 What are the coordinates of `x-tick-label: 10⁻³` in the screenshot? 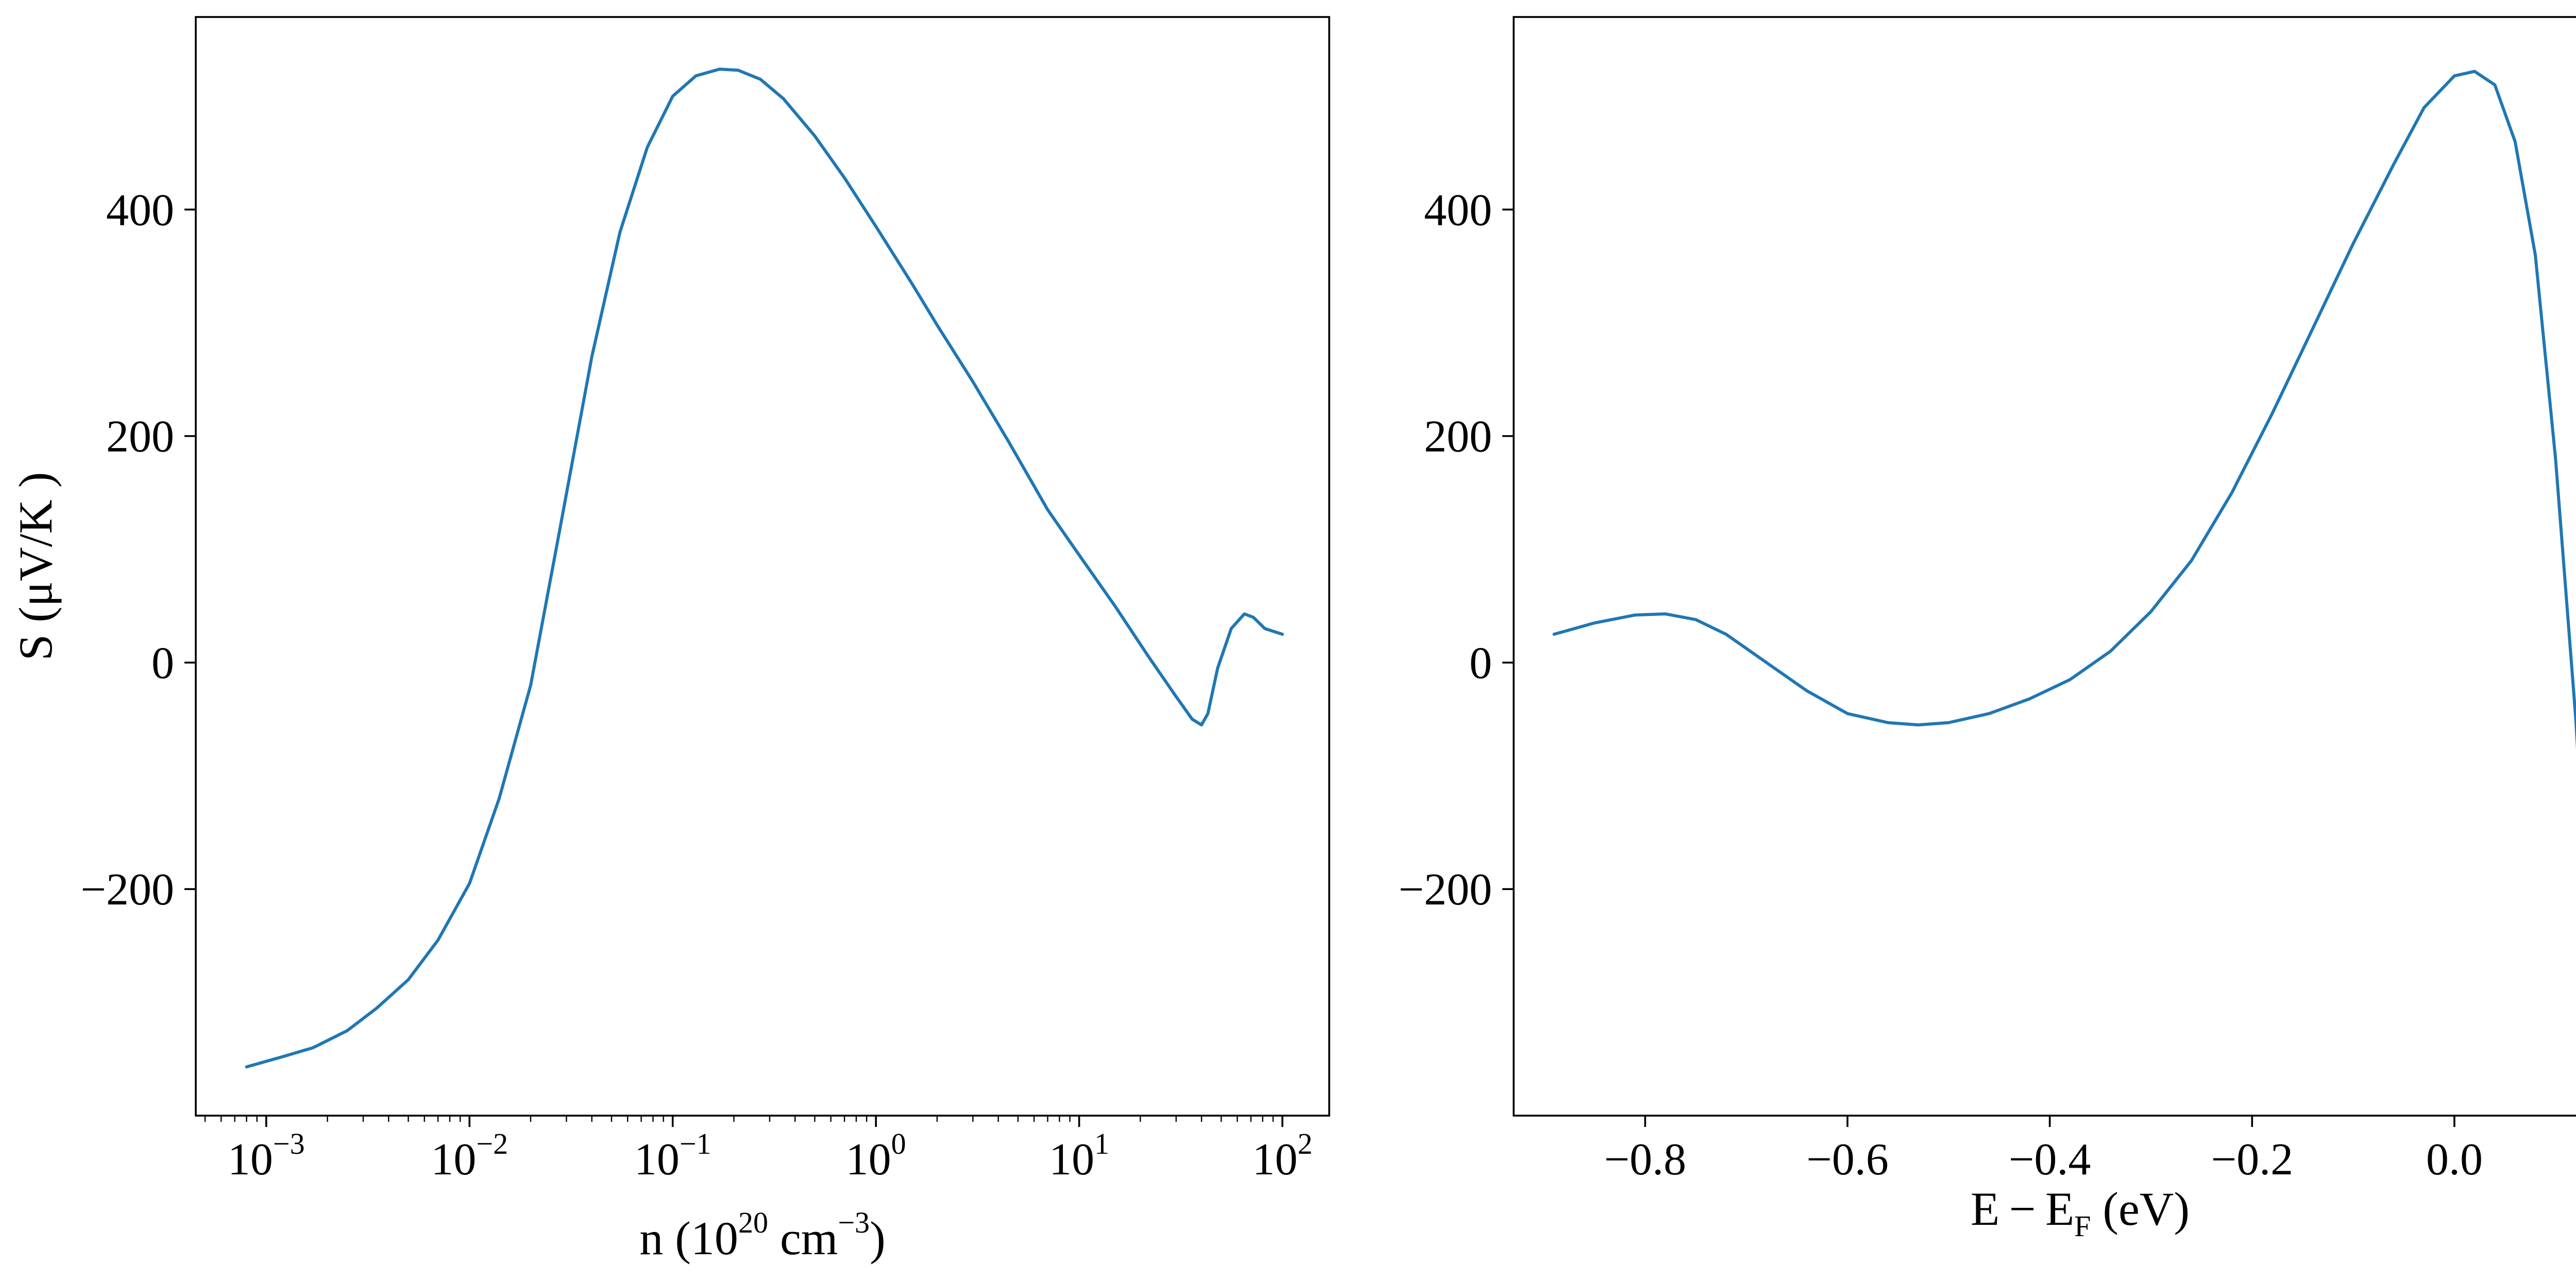 It's located at (266, 1156).